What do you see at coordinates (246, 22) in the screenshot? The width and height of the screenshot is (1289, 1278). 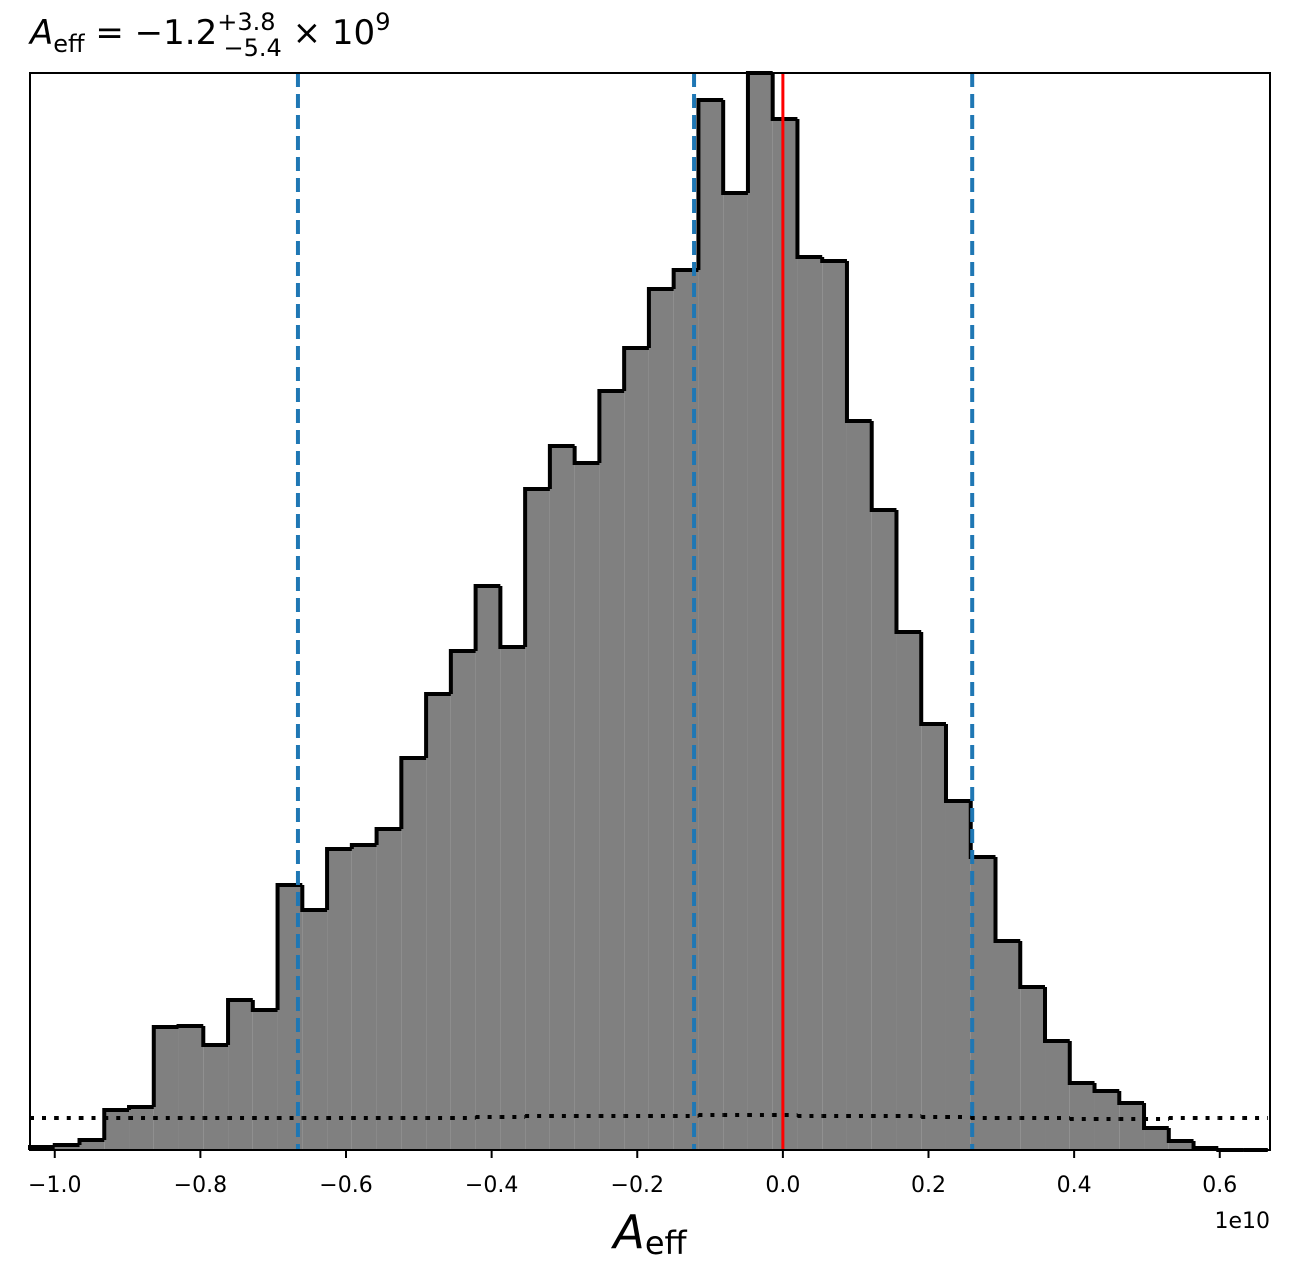 I see `title-upper: +3.8` at bounding box center [246, 22].